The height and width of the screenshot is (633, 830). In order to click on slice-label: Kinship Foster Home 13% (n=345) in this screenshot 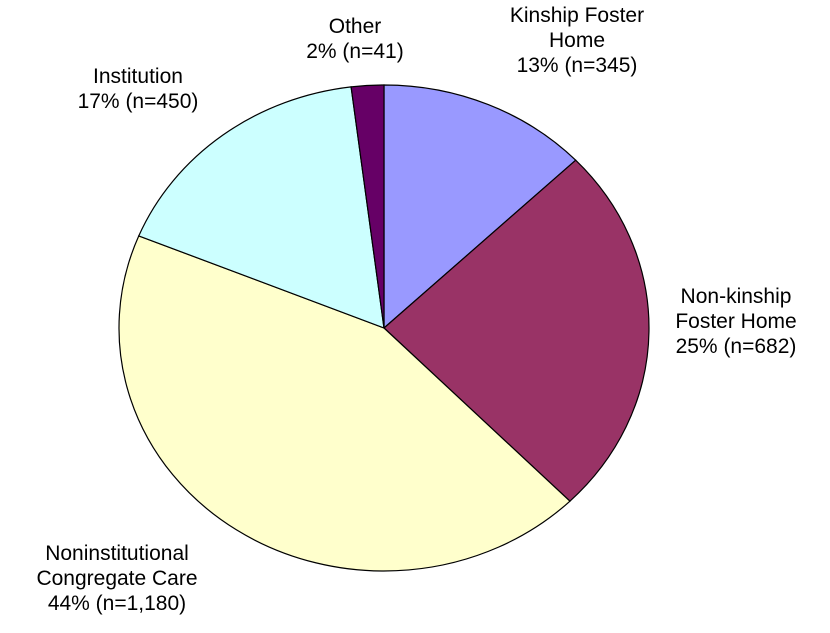, I will do `click(577, 40)`.